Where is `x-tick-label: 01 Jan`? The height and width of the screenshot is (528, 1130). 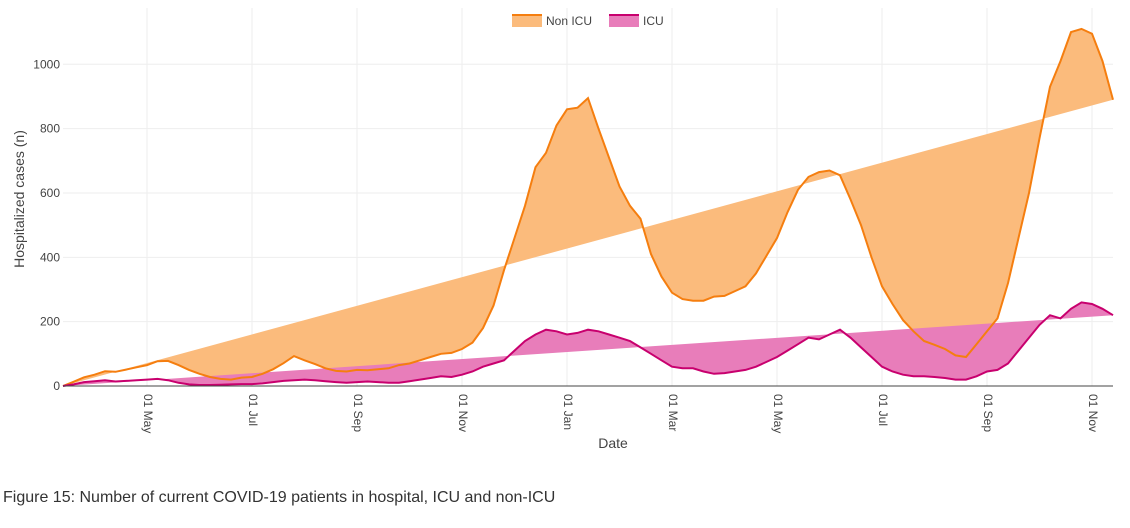
x-tick-label: 01 Jan is located at coordinates (568, 412).